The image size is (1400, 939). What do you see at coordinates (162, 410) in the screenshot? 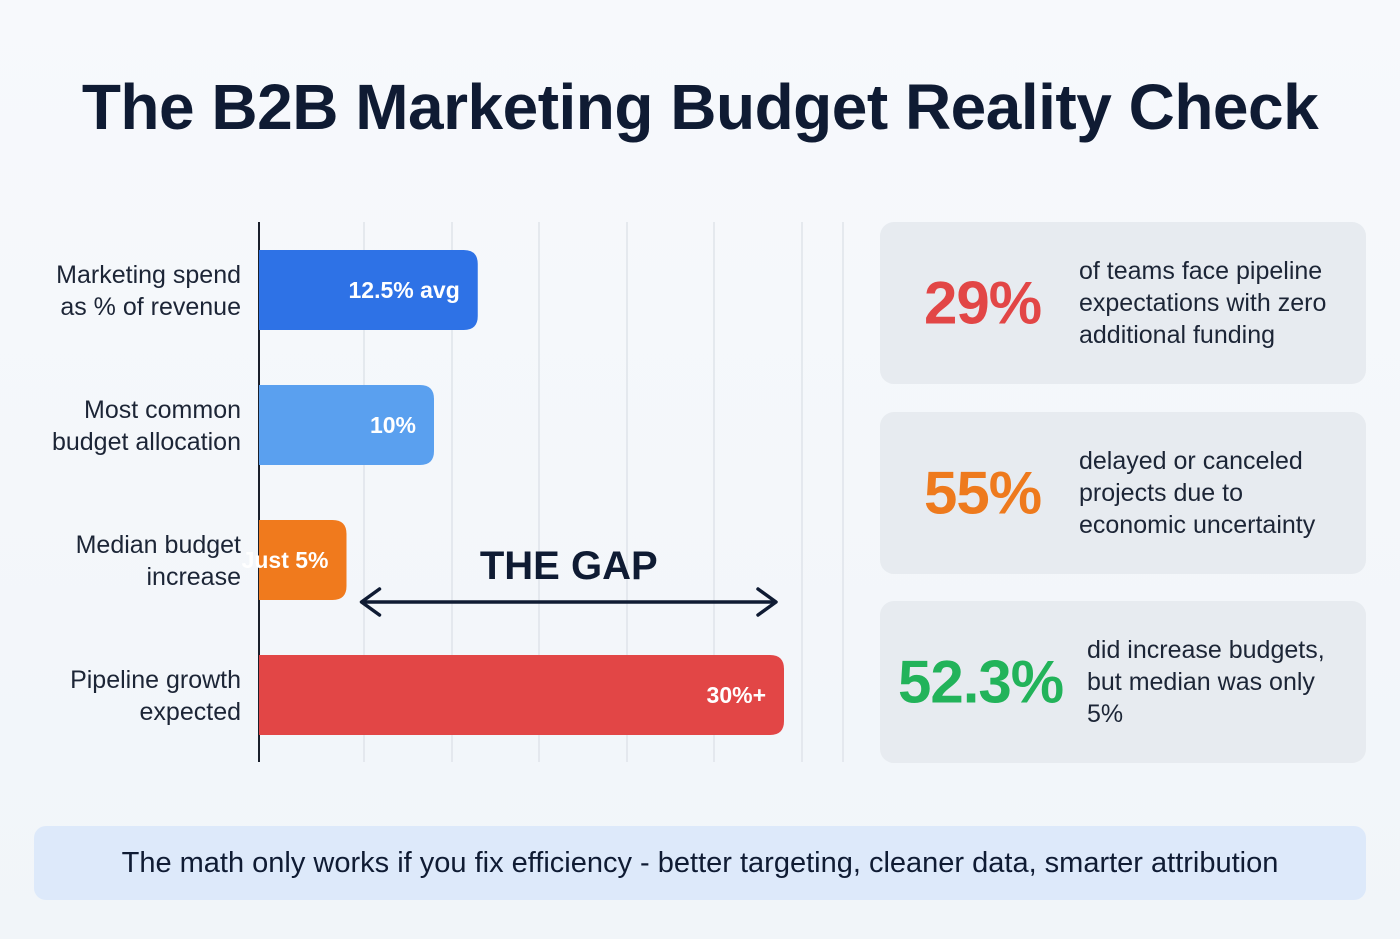
I see `category-label: Most common` at bounding box center [162, 410].